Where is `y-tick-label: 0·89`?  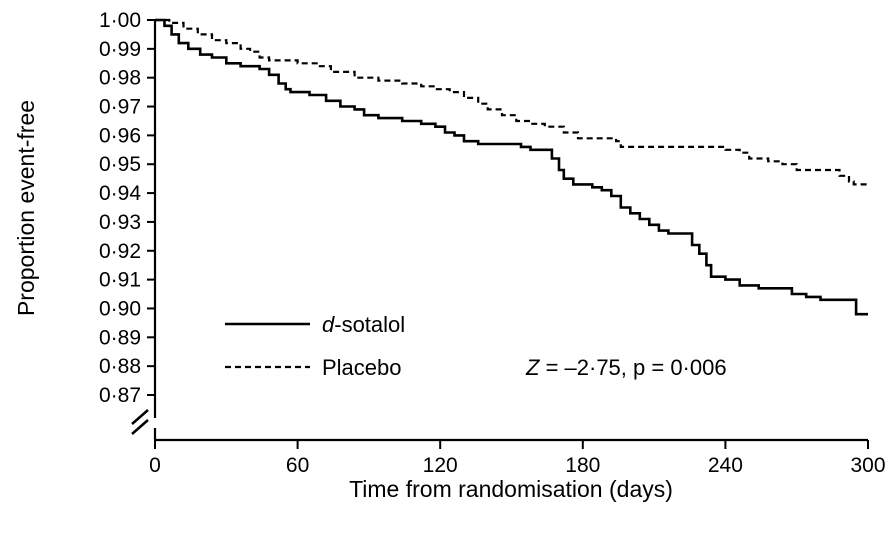
y-tick-label: 0·89 is located at coordinates (120, 337).